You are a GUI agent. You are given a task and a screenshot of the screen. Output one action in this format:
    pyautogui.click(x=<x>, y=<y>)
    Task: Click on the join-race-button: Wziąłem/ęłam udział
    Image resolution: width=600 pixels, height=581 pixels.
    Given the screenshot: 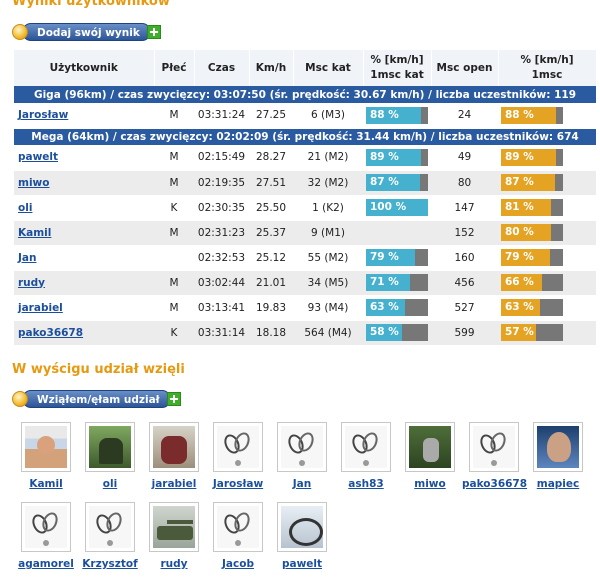 What is the action you would take?
    pyautogui.click(x=96, y=399)
    